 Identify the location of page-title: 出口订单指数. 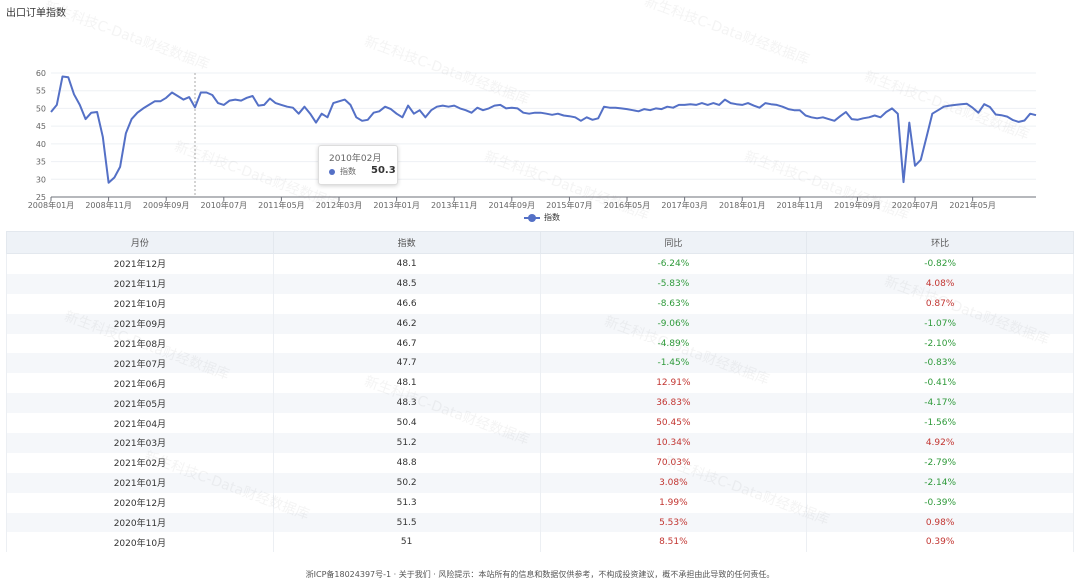
(36, 13).